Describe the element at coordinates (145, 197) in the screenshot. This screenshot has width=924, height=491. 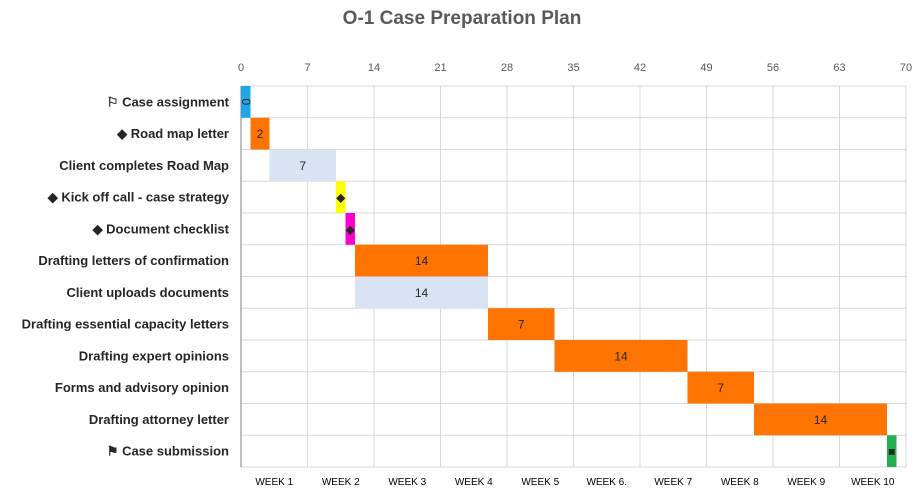
I see `task-name: Kick off call - case strategy` at that location.